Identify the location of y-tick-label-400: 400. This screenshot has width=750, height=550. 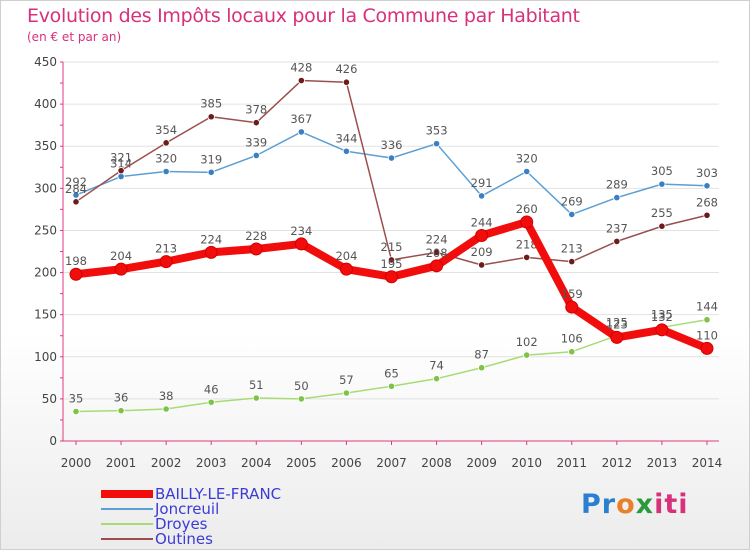
(45, 104).